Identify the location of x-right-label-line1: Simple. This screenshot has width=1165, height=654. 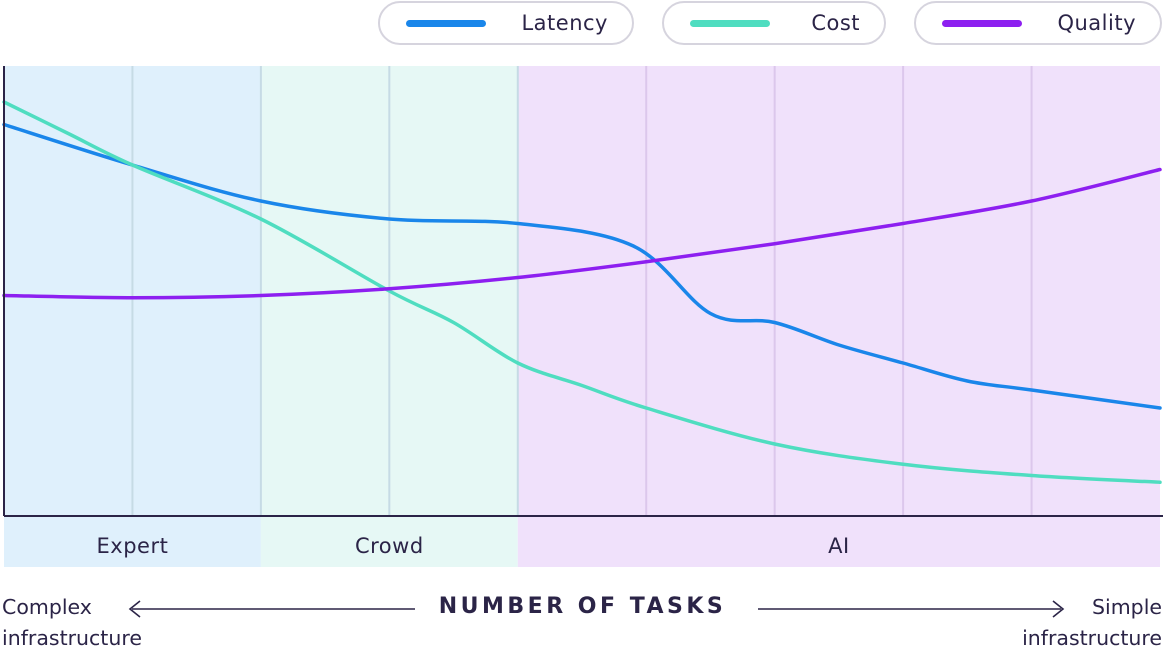
(1127, 607).